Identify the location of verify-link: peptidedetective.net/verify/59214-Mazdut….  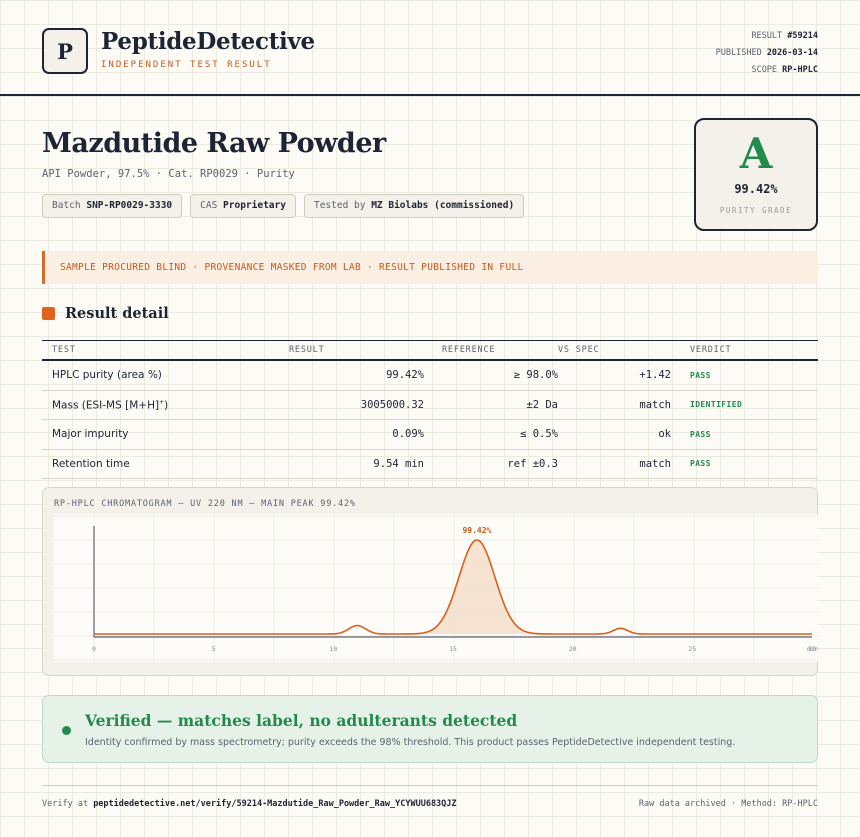
(275, 804).